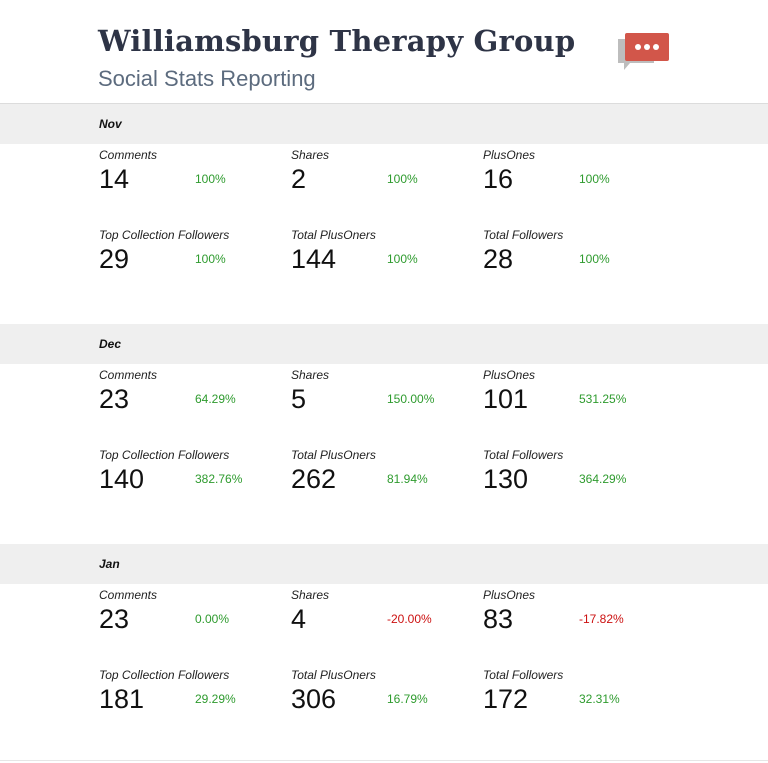  Describe the element at coordinates (573, 698) in the screenshot. I see `stat-total-followers: Total Followers 172 32.31%` at that location.